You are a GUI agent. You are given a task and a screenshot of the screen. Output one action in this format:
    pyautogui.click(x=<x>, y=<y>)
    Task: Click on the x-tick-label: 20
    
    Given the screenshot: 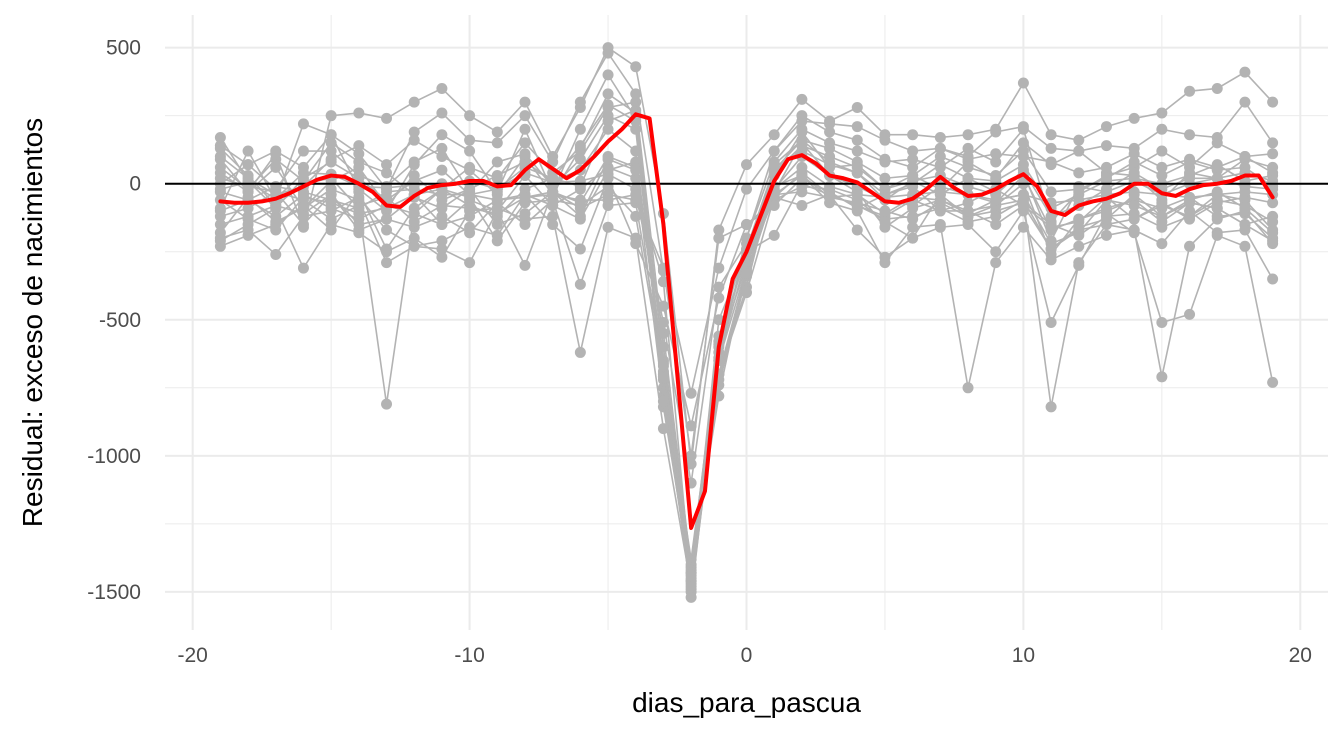 What is the action you would take?
    pyautogui.click(x=1300, y=655)
    